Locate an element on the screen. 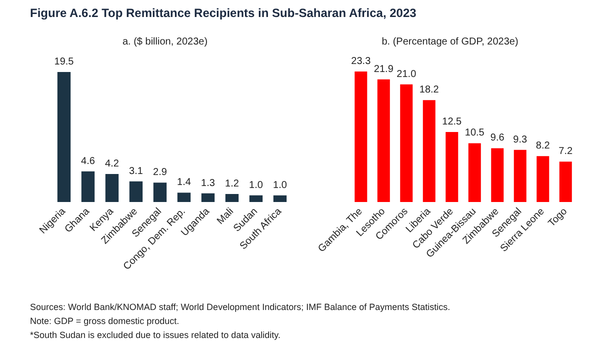 This screenshot has width=595, height=363. data-label: 1.3 is located at coordinates (208, 183).